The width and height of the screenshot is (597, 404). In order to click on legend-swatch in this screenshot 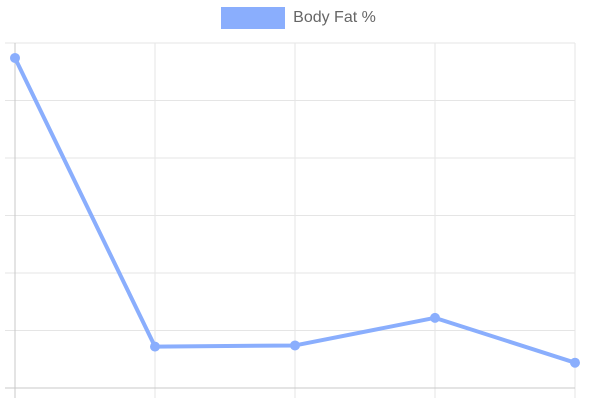, I will do `click(253, 18)`.